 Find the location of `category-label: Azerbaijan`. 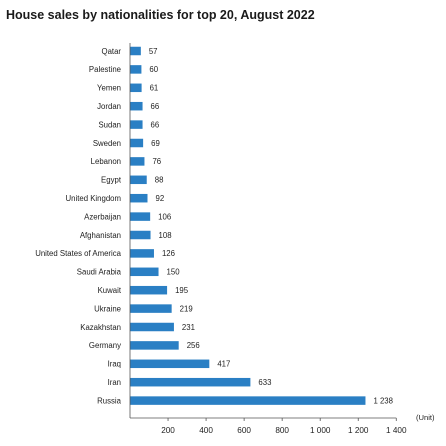

category-label: Azerbaijan is located at coordinates (102, 216).